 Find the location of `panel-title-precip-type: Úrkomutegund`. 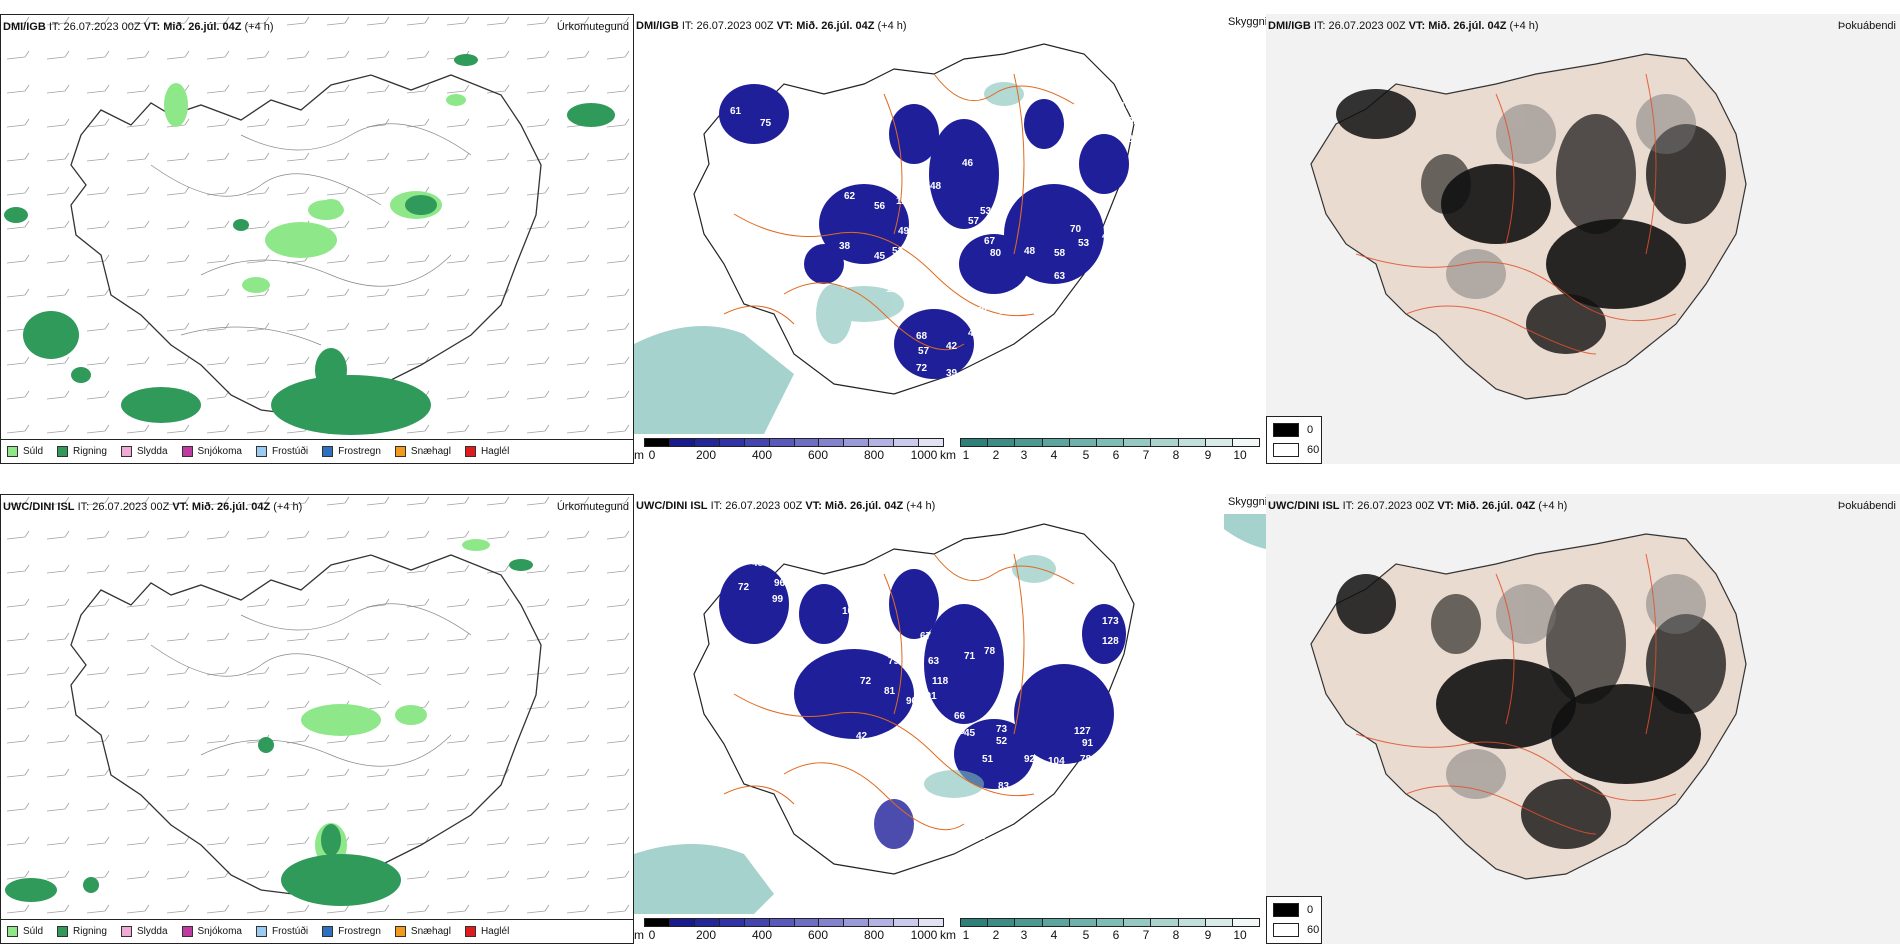

panel-title-precip-type: Úrkomutegund is located at coordinates (592, 507).